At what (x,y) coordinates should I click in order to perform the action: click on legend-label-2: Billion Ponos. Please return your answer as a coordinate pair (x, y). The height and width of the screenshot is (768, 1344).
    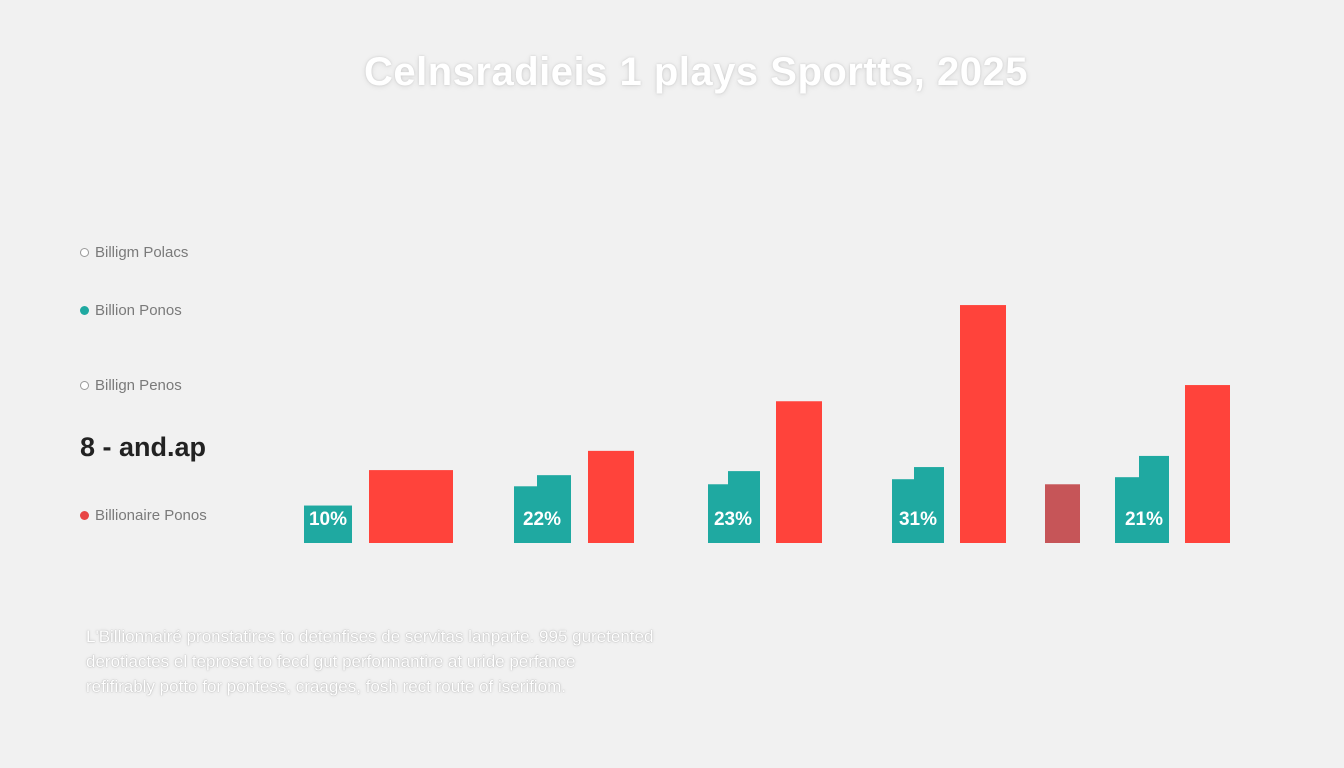
    Looking at the image, I should click on (138, 310).